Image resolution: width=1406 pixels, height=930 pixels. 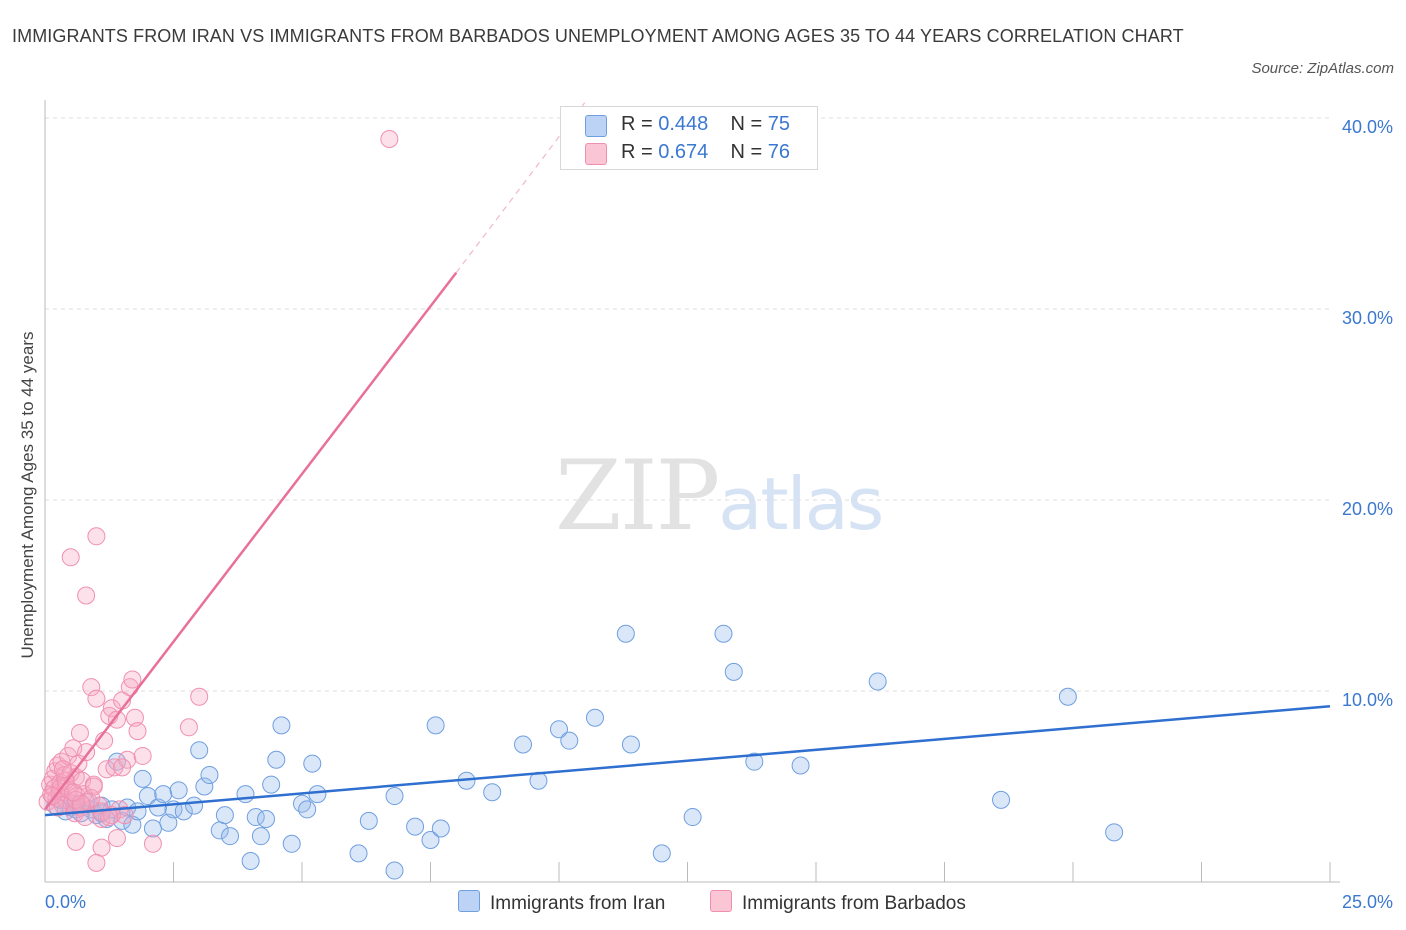 I want to click on trend-line-iran, so click(x=687, y=761).